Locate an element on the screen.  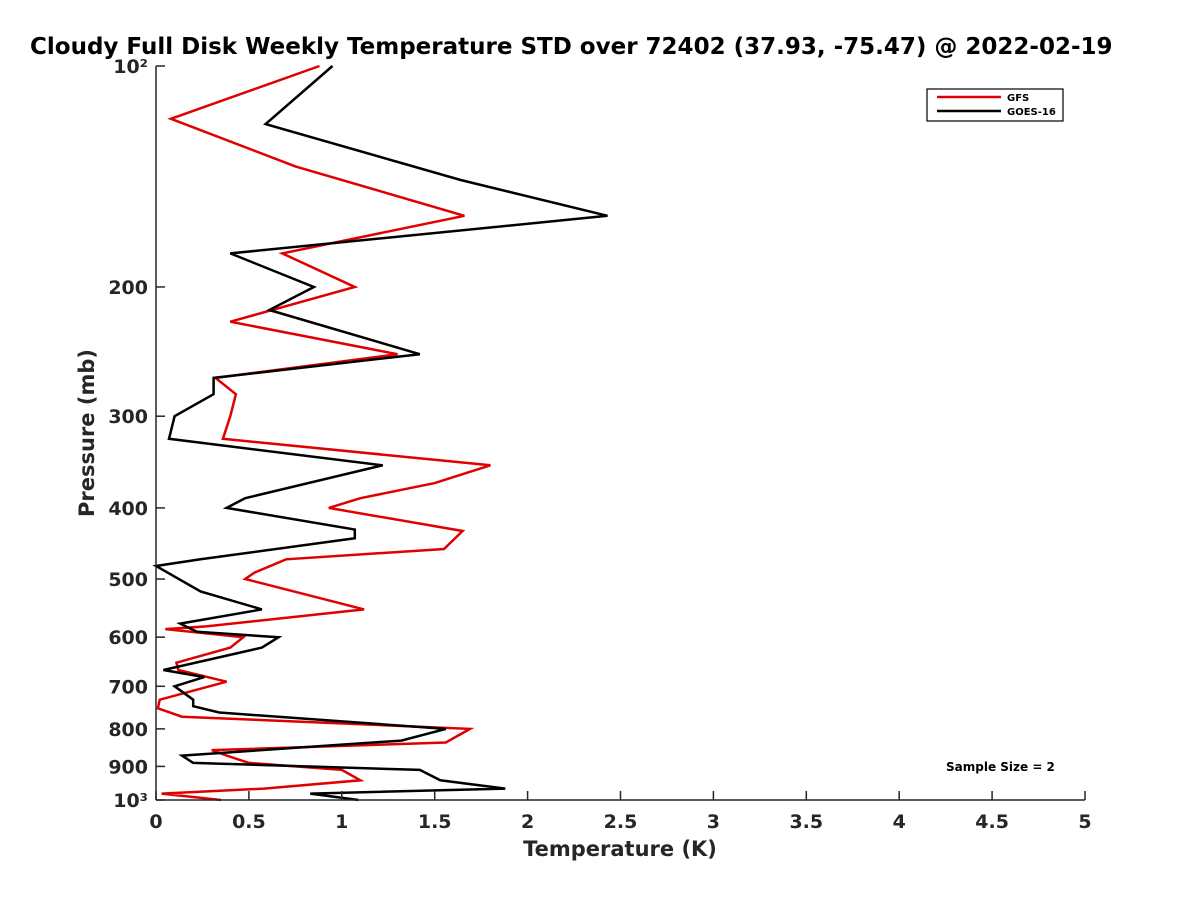
x-tick-label: 5 is located at coordinates (1084, 822).